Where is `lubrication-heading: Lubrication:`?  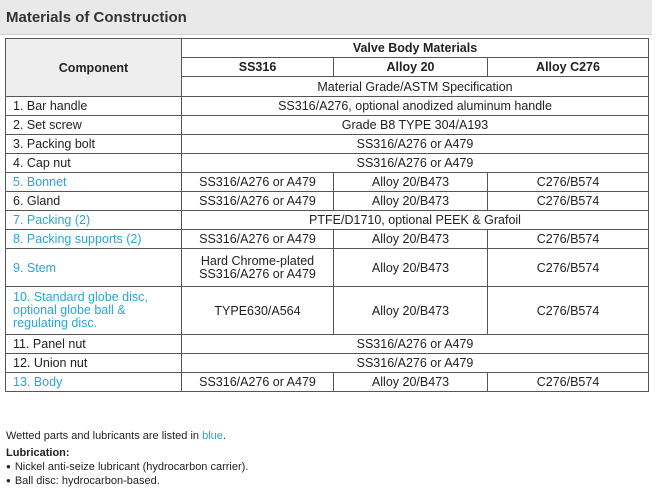
lubrication-heading: Lubrication: is located at coordinates (38, 453).